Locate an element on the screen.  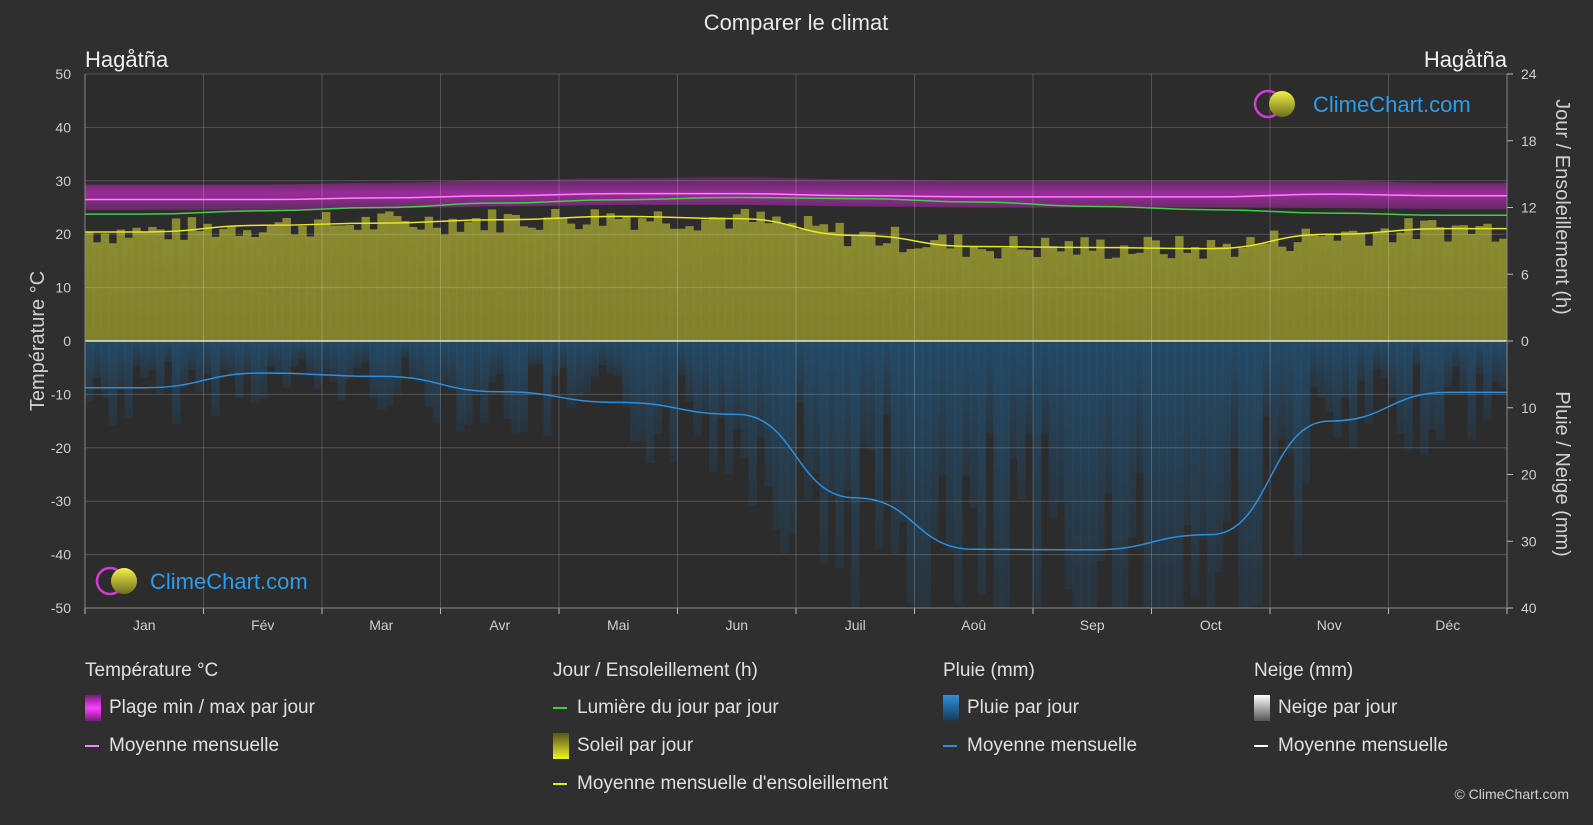
left-axis-label: Température °C is located at coordinates (38, 341).